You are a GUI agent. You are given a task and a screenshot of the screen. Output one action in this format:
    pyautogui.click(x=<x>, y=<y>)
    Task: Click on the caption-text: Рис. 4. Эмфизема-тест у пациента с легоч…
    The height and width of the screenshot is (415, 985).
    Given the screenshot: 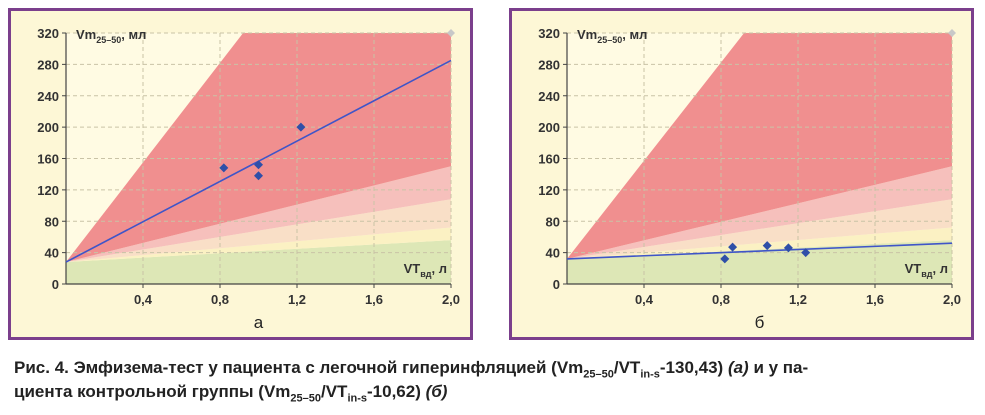 What is the action you would take?
    pyautogui.click(x=299, y=367)
    